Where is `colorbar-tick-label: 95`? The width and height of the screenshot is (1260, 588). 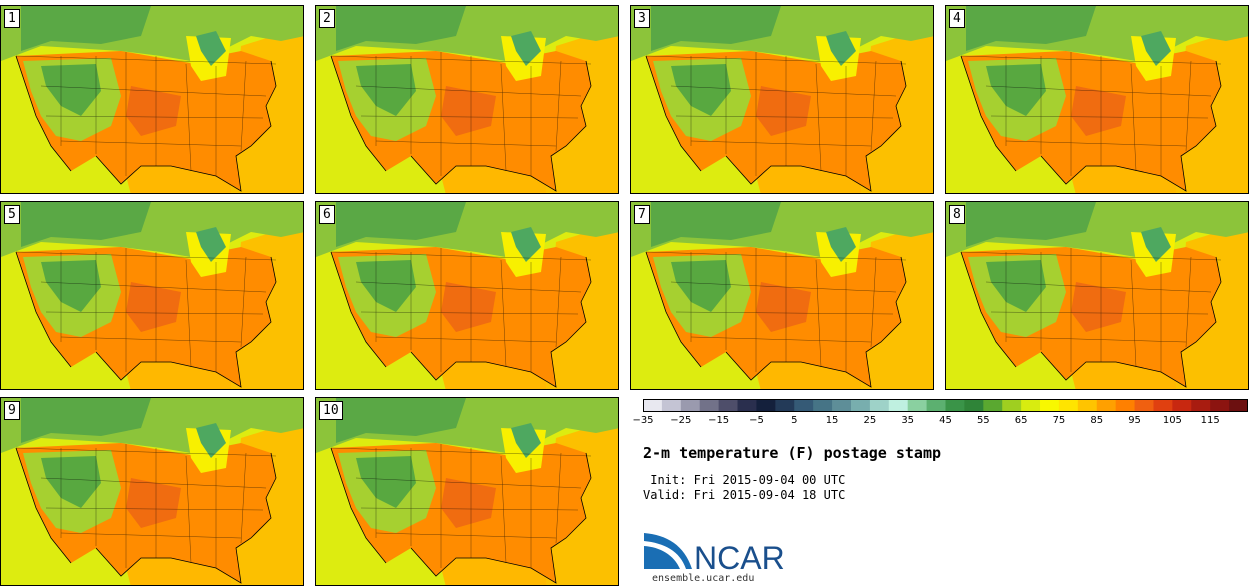
colorbar-tick-label: 95 is located at coordinates (1134, 420).